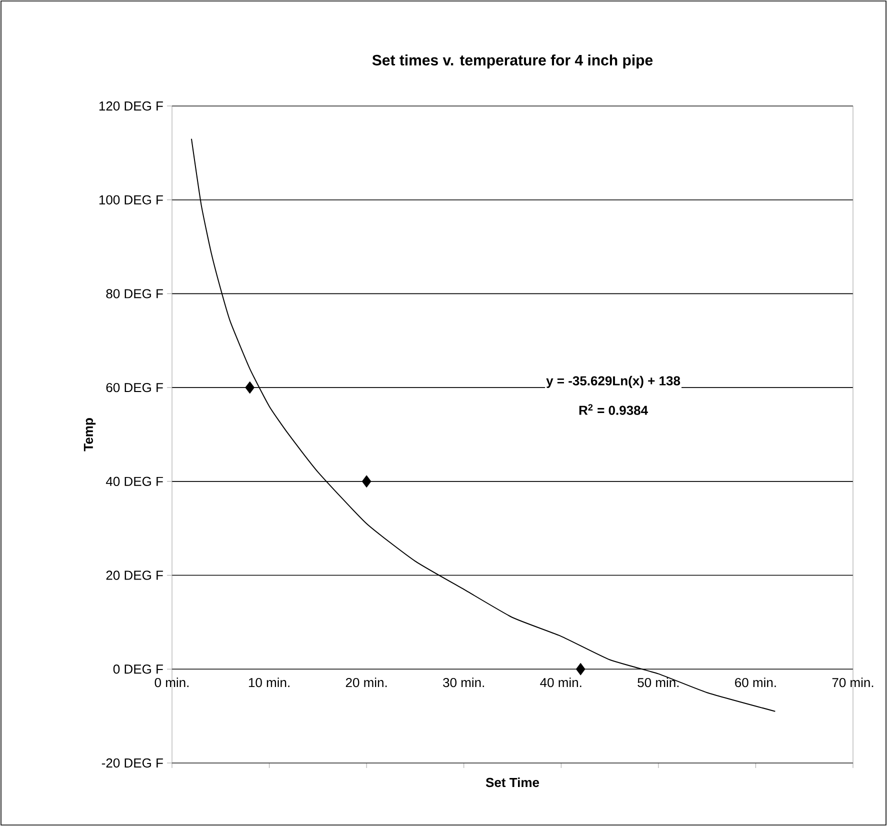 Image resolution: width=887 pixels, height=826 pixels. What do you see at coordinates (853, 683) in the screenshot?
I see `x-tick-label: 70 min.` at bounding box center [853, 683].